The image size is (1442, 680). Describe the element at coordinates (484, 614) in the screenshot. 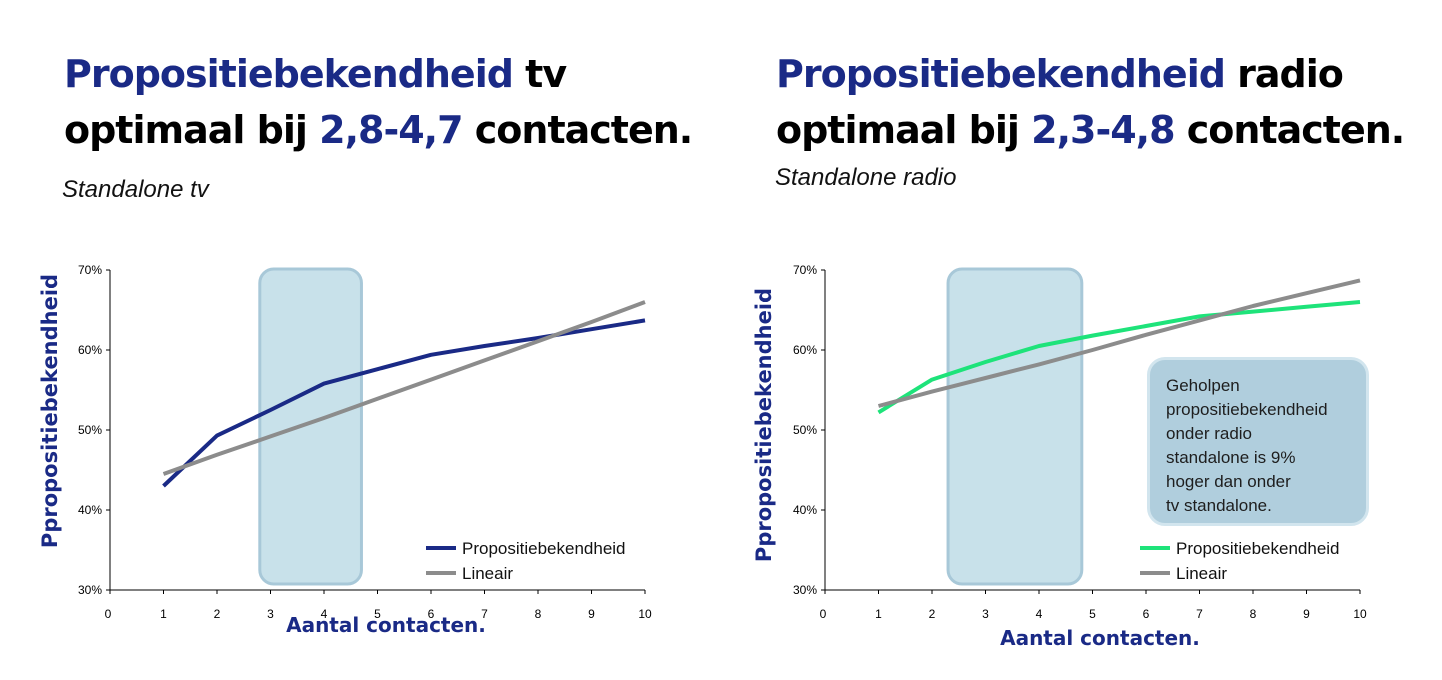

I see `tv-x-tick-label: 7` at that location.